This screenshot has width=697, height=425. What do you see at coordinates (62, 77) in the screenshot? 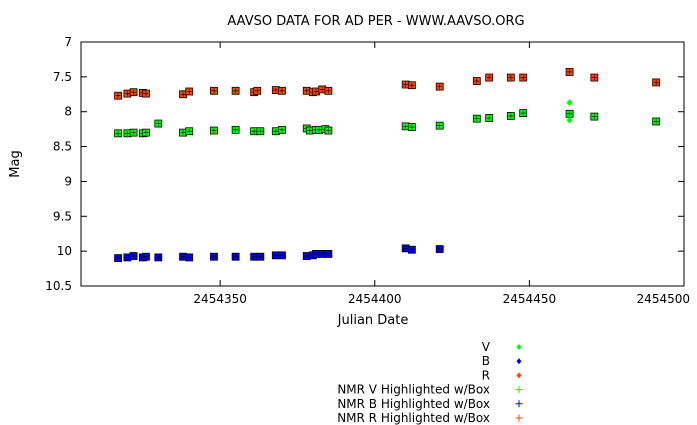
I see `y-tick-label: 7.5` at bounding box center [62, 77].